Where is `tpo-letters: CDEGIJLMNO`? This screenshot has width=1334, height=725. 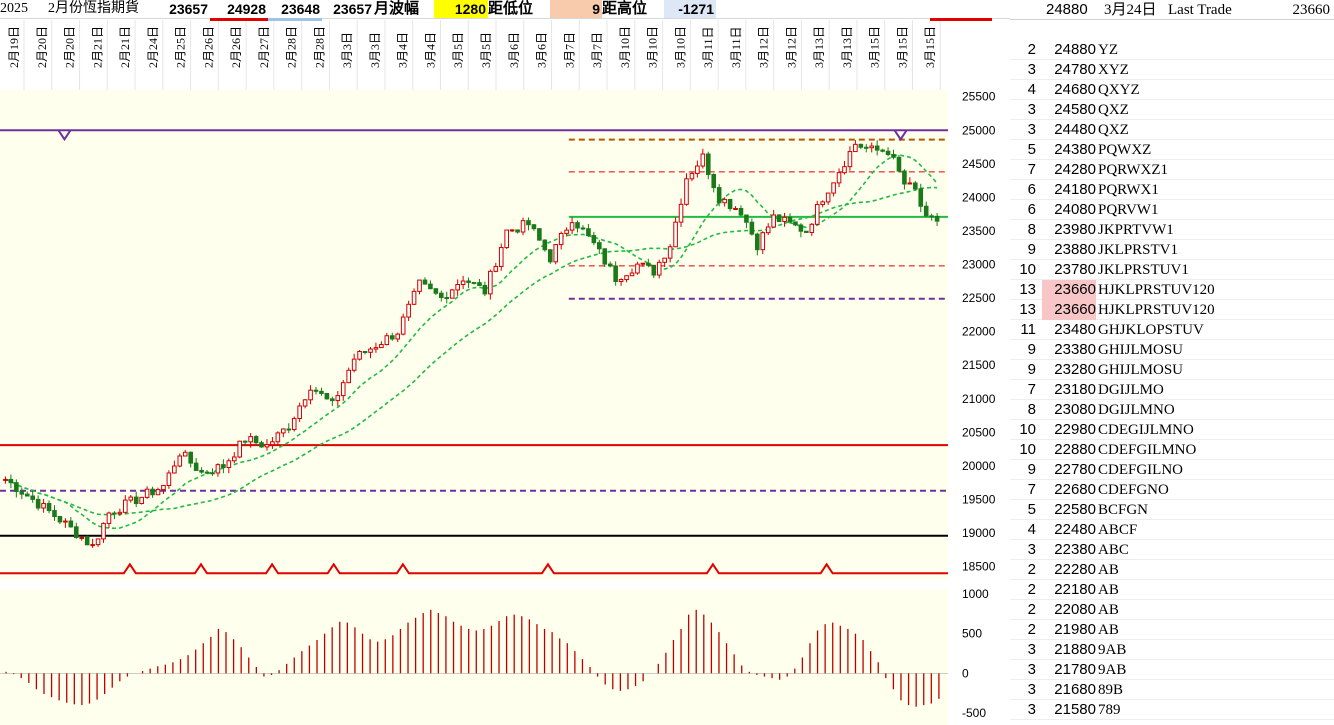
tpo-letters: CDEGIJLMNO is located at coordinates (1146, 430).